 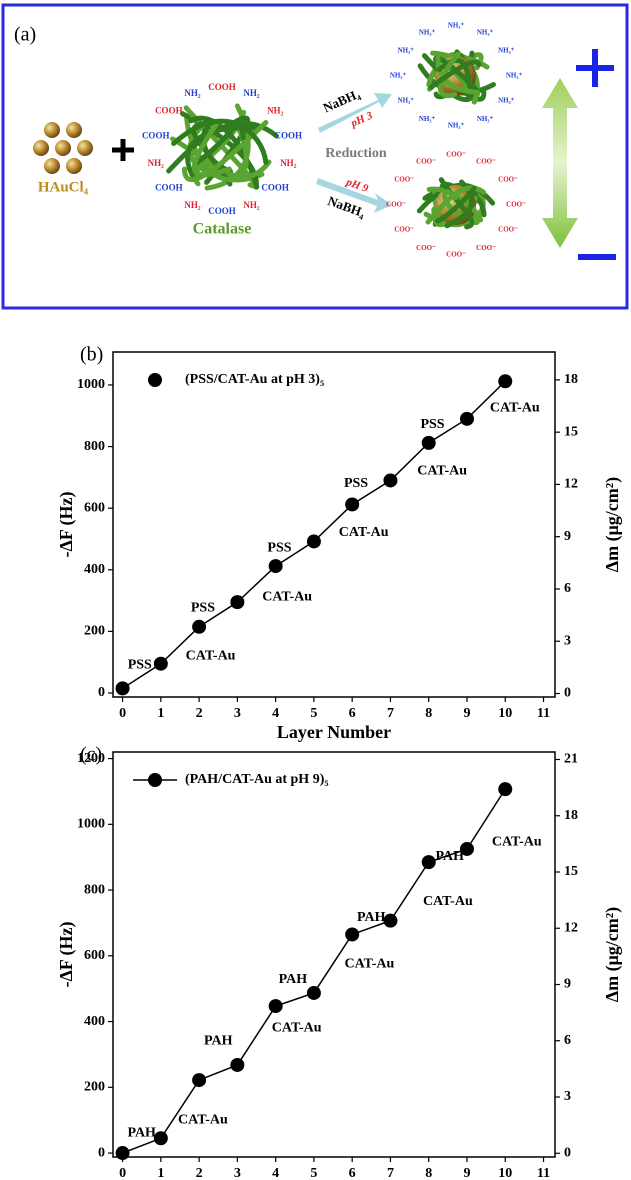 What do you see at coordinates (63, 187) in the screenshot?
I see `precursor-label: HAuCl₄` at bounding box center [63, 187].